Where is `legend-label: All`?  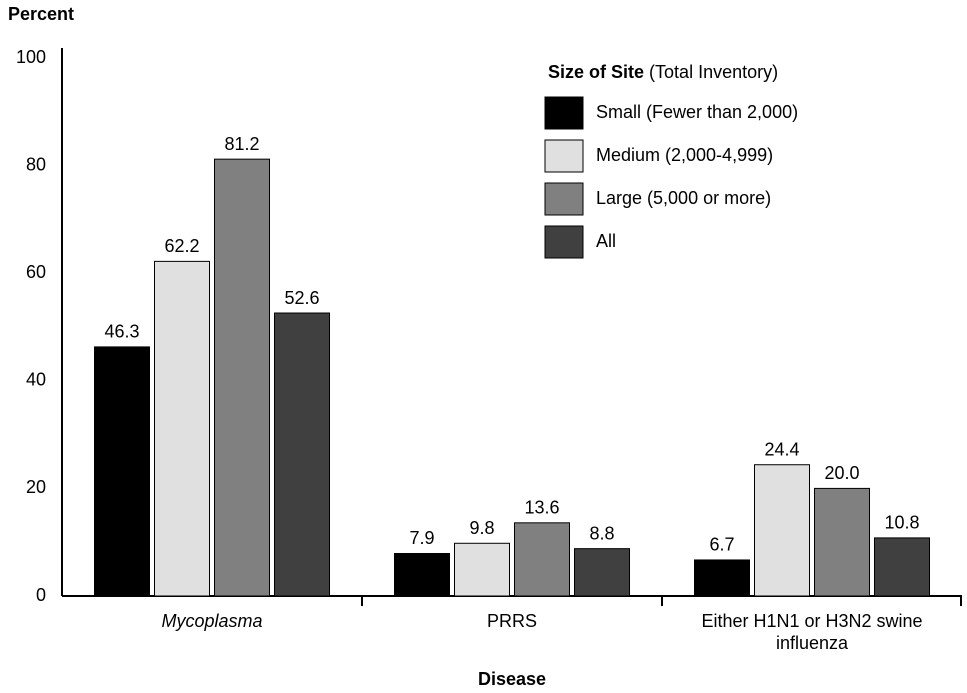 legend-label: All is located at coordinates (606, 241).